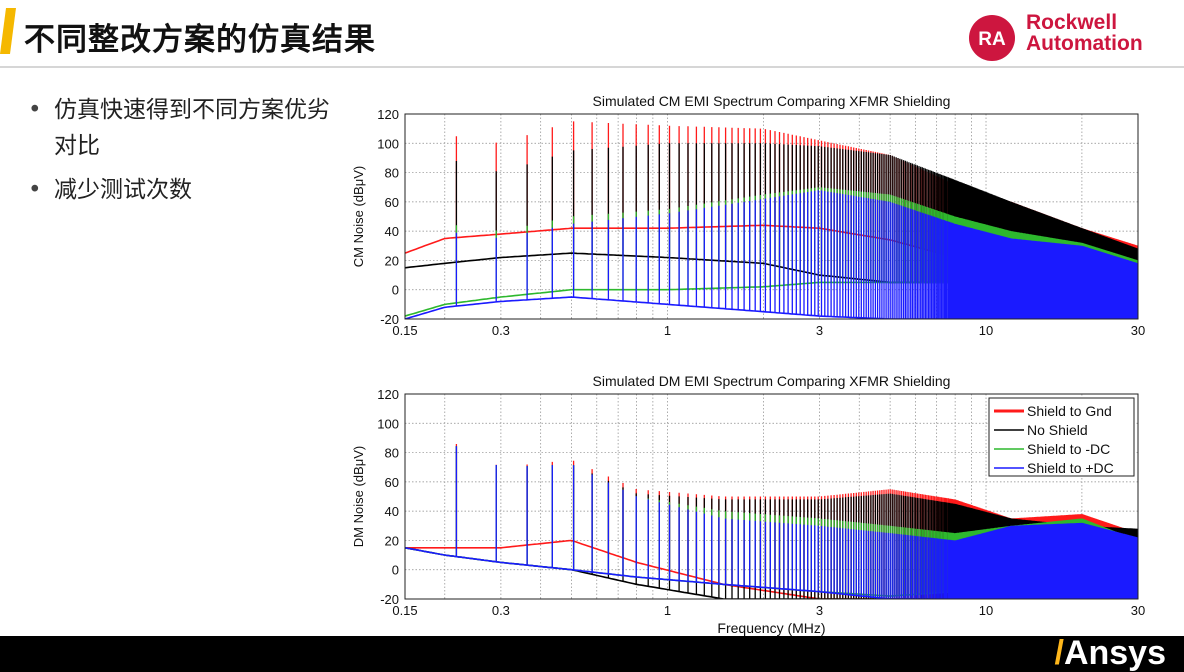 This screenshot has height=672, width=1184. What do you see at coordinates (1059, 653) in the screenshot?
I see `ansys-mark-icon: /` at bounding box center [1059, 653].